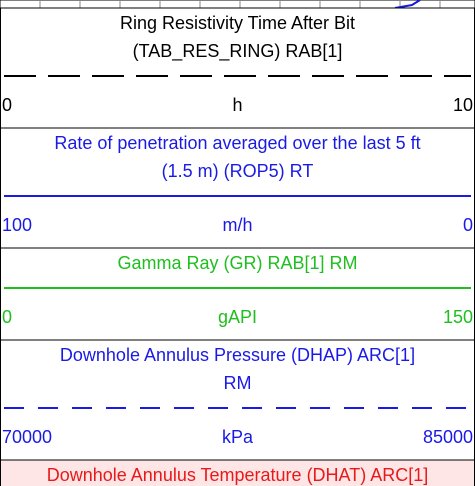 The height and width of the screenshot is (486, 475). Describe the element at coordinates (238, 51) in the screenshot. I see `curve-title: (TAB_RES_RING) RAB[1]` at that location.